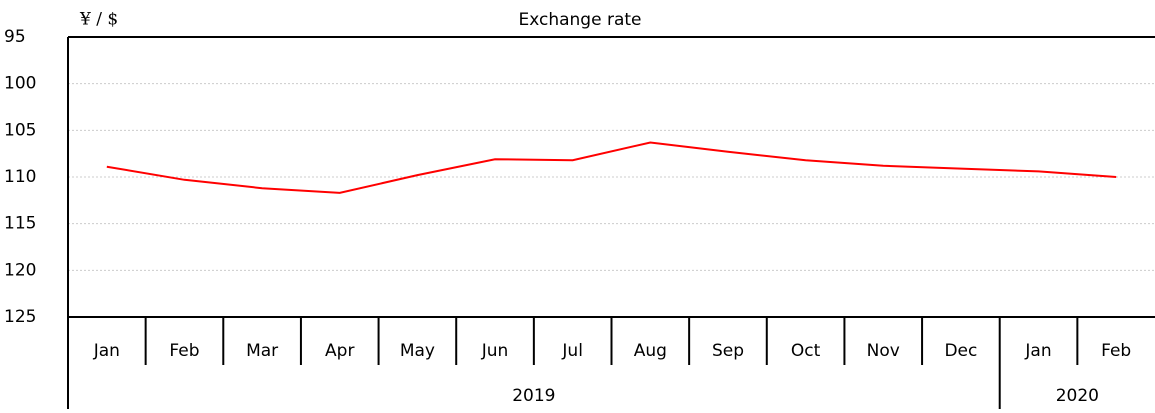 The height and width of the screenshot is (413, 1155). What do you see at coordinates (1077, 396) in the screenshot?
I see `year-label: 2020` at bounding box center [1077, 396].